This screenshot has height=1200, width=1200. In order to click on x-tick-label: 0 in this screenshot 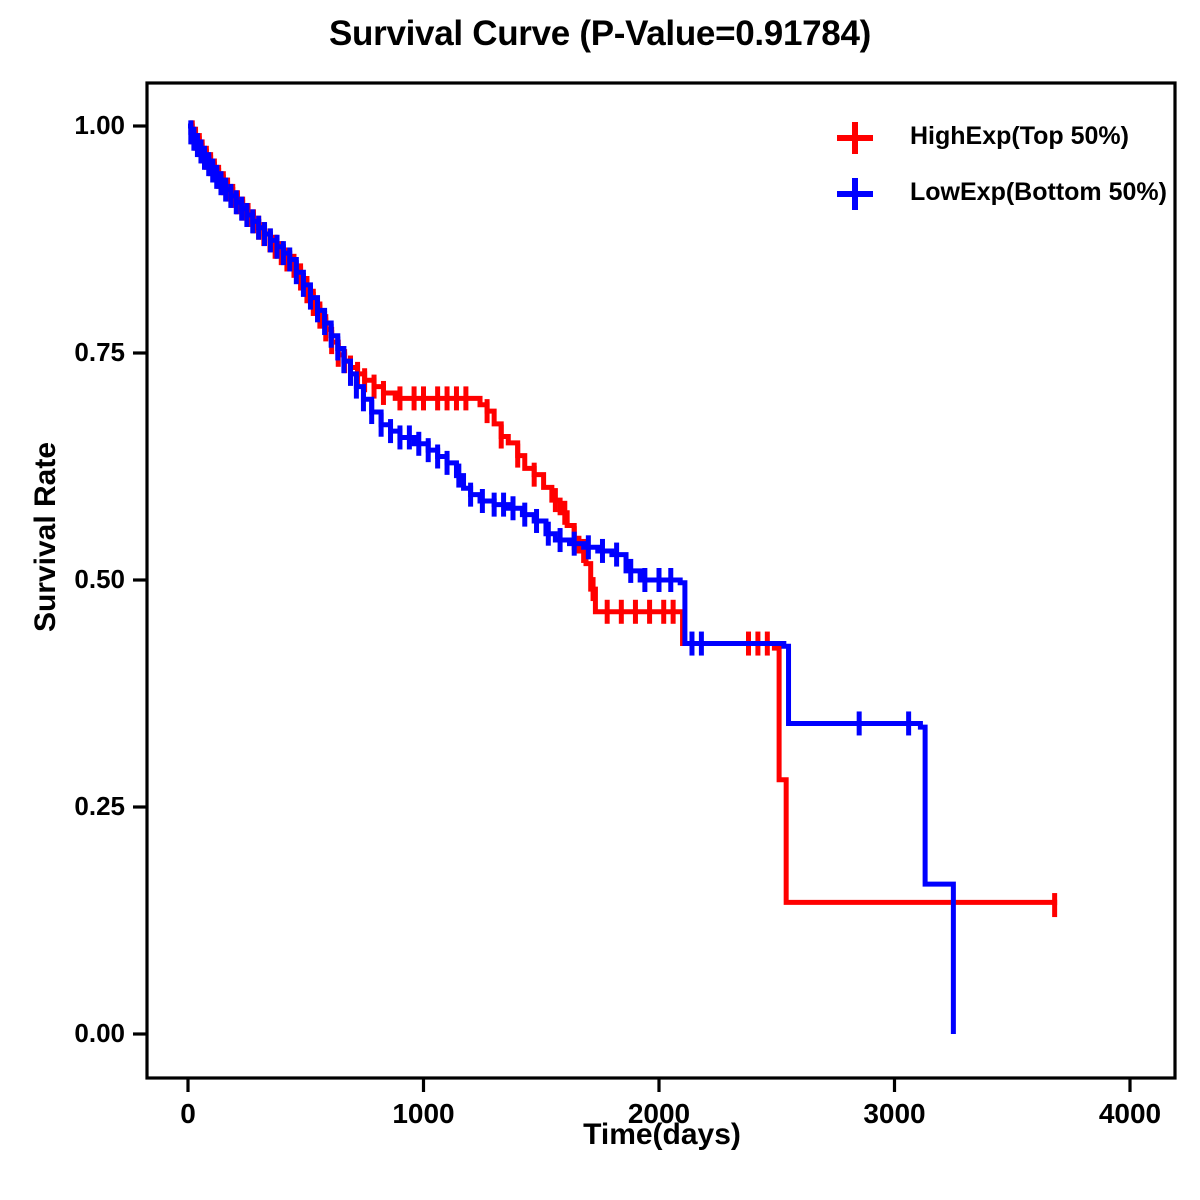, I will do `click(188, 1113)`.